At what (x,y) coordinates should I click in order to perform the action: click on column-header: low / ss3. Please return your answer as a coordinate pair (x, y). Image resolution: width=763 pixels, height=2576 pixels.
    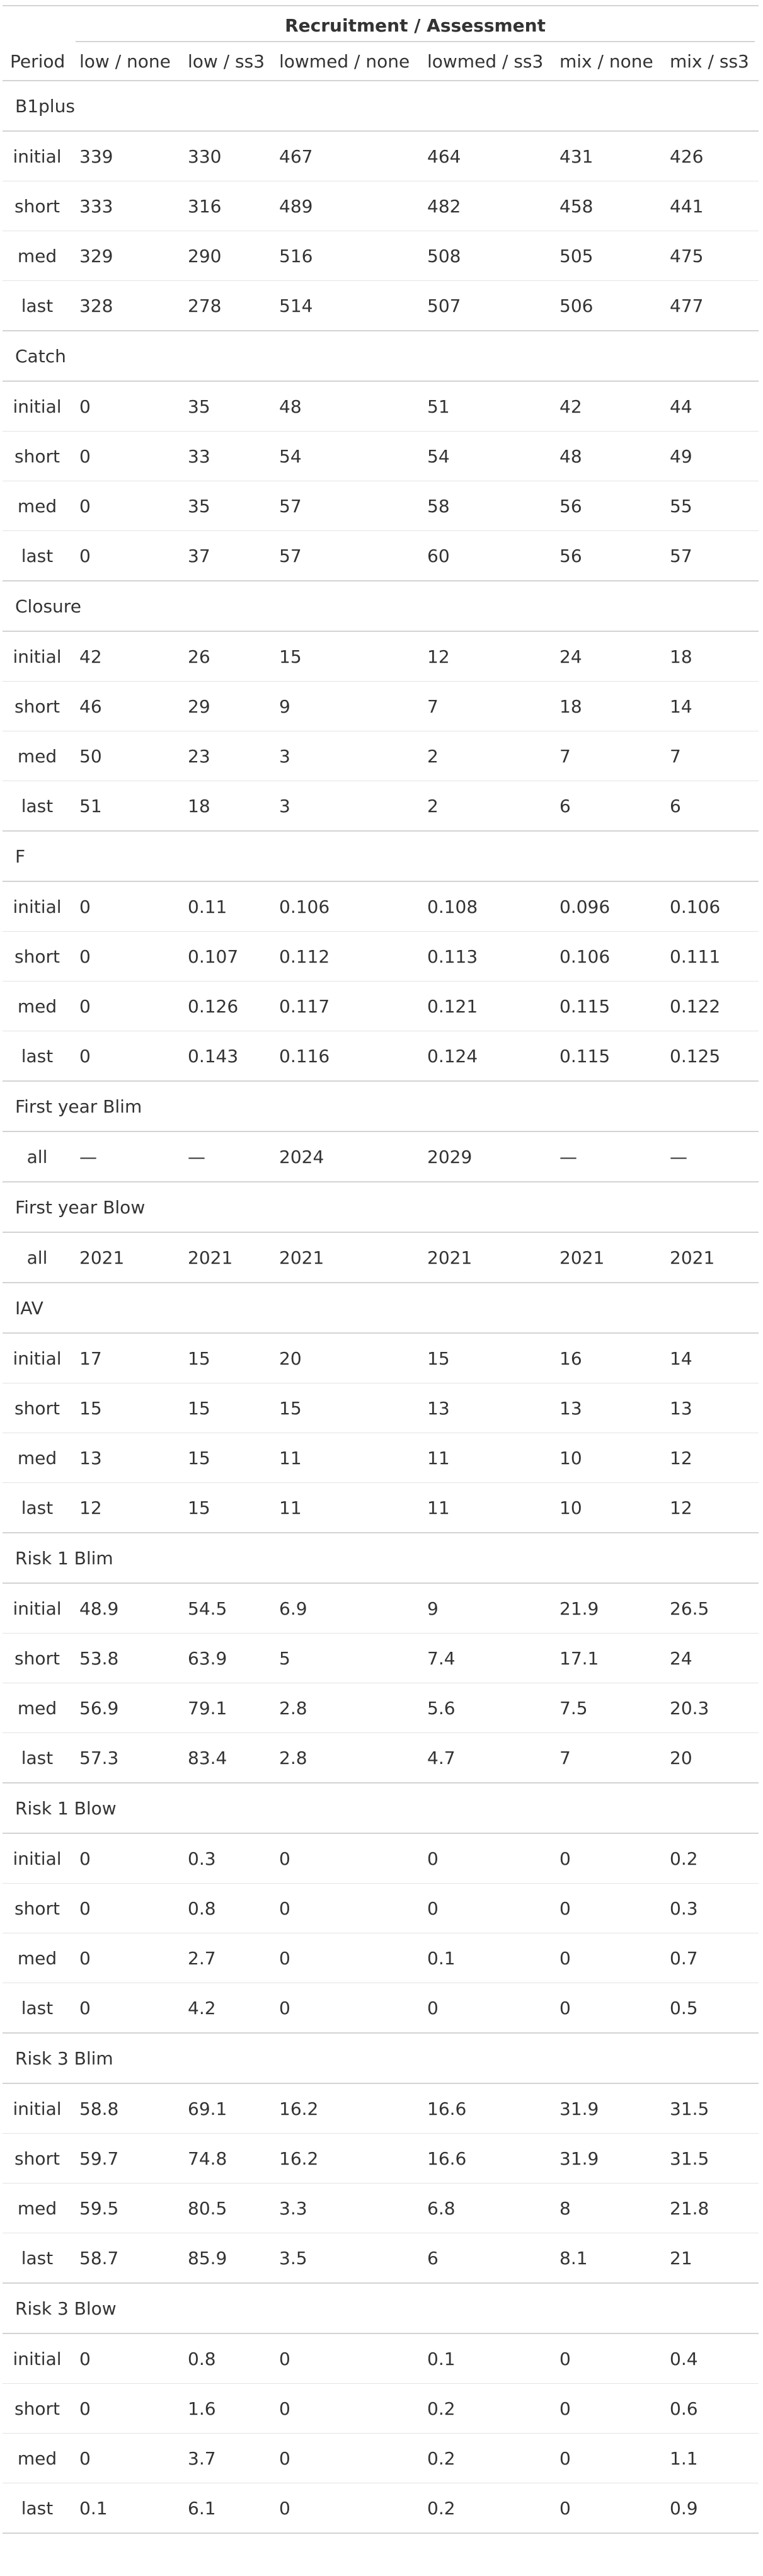
    Looking at the image, I should click on (226, 61).